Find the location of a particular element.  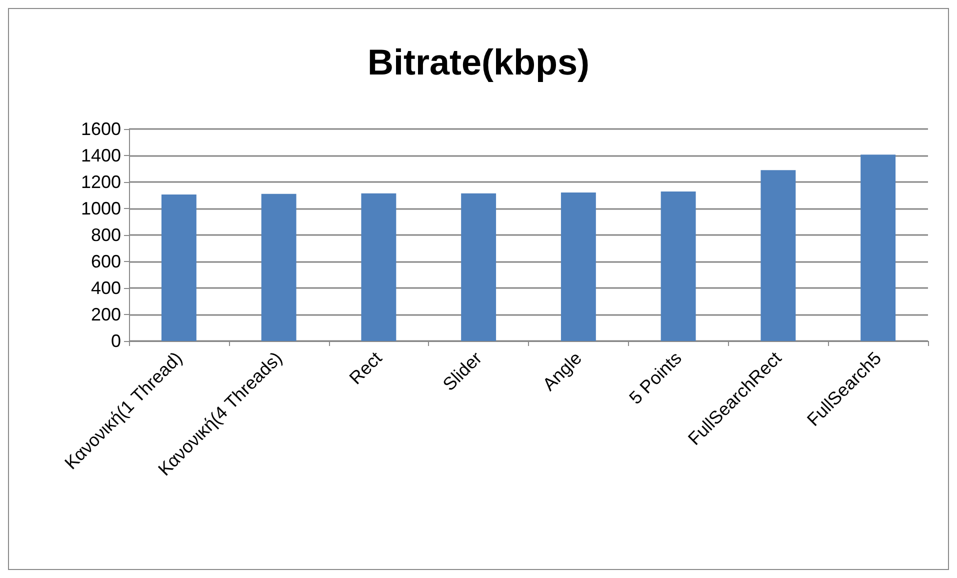

y-tick-label: 1600 is located at coordinates (100, 129).